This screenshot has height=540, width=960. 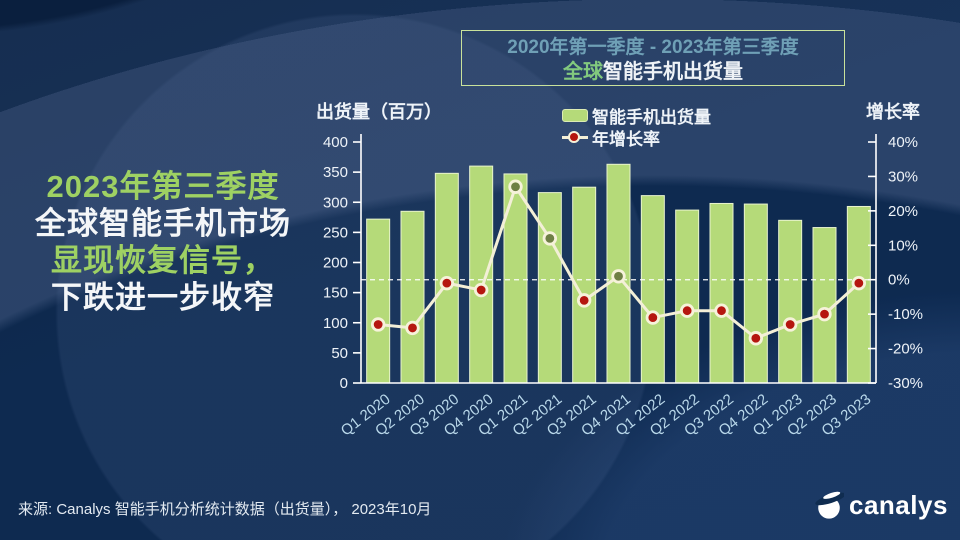 What do you see at coordinates (575, 137) in the screenshot?
I see `line-marker-icon` at bounding box center [575, 137].